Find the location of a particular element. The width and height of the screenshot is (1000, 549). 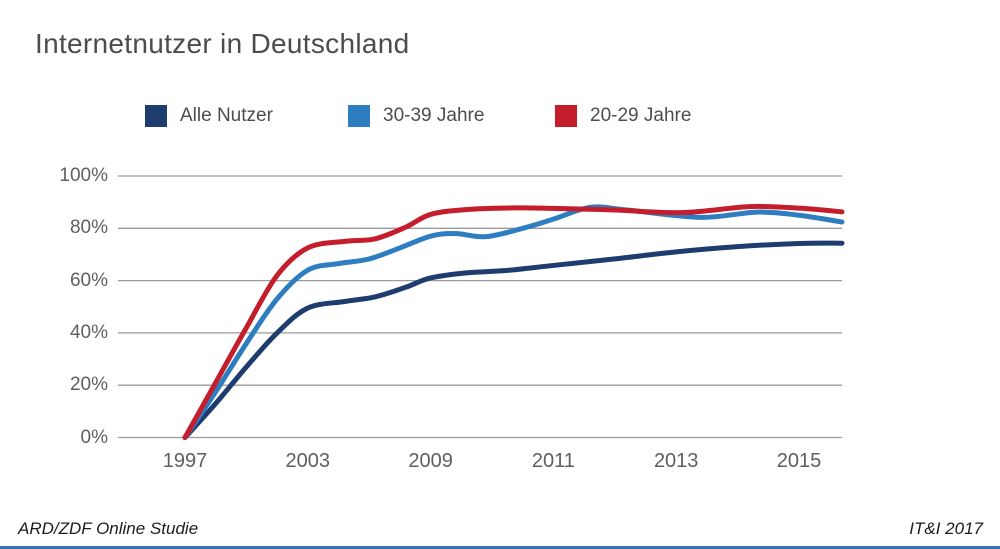

x-tick-label: 2009 is located at coordinates (430, 461).